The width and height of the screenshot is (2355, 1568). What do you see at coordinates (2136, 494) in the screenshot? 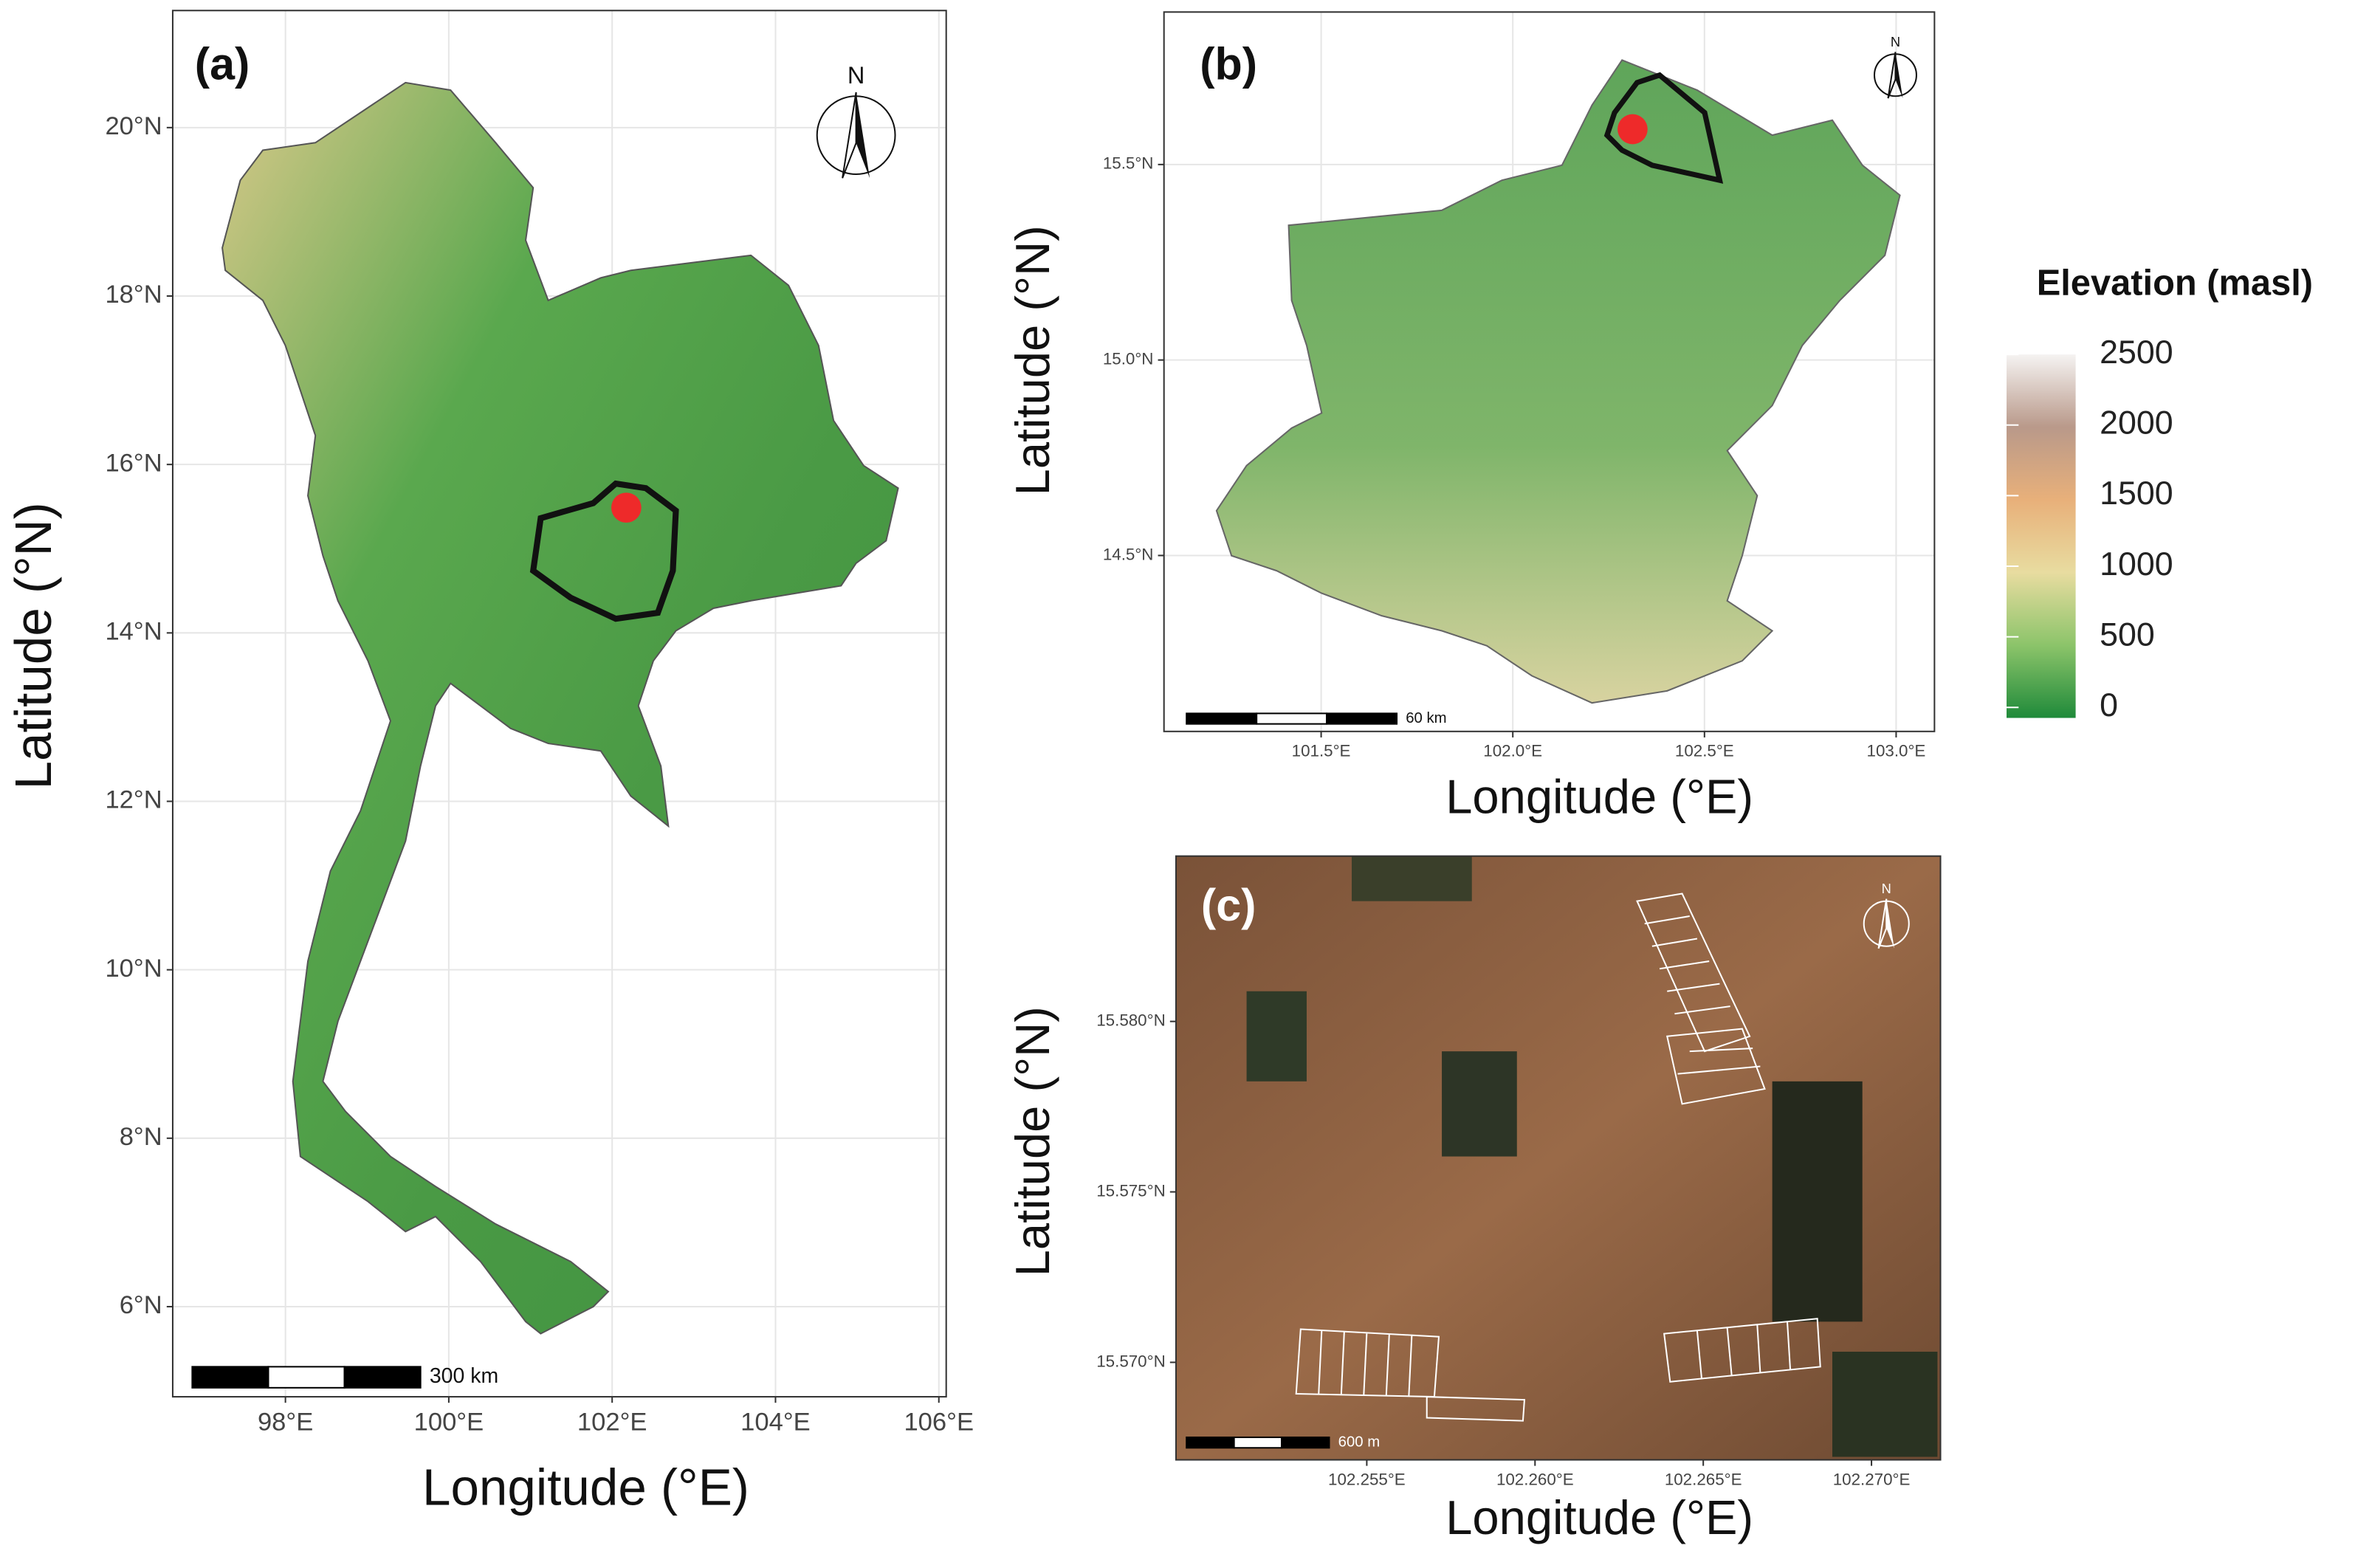
I see `legend-tick-label: 1500` at bounding box center [2136, 494].